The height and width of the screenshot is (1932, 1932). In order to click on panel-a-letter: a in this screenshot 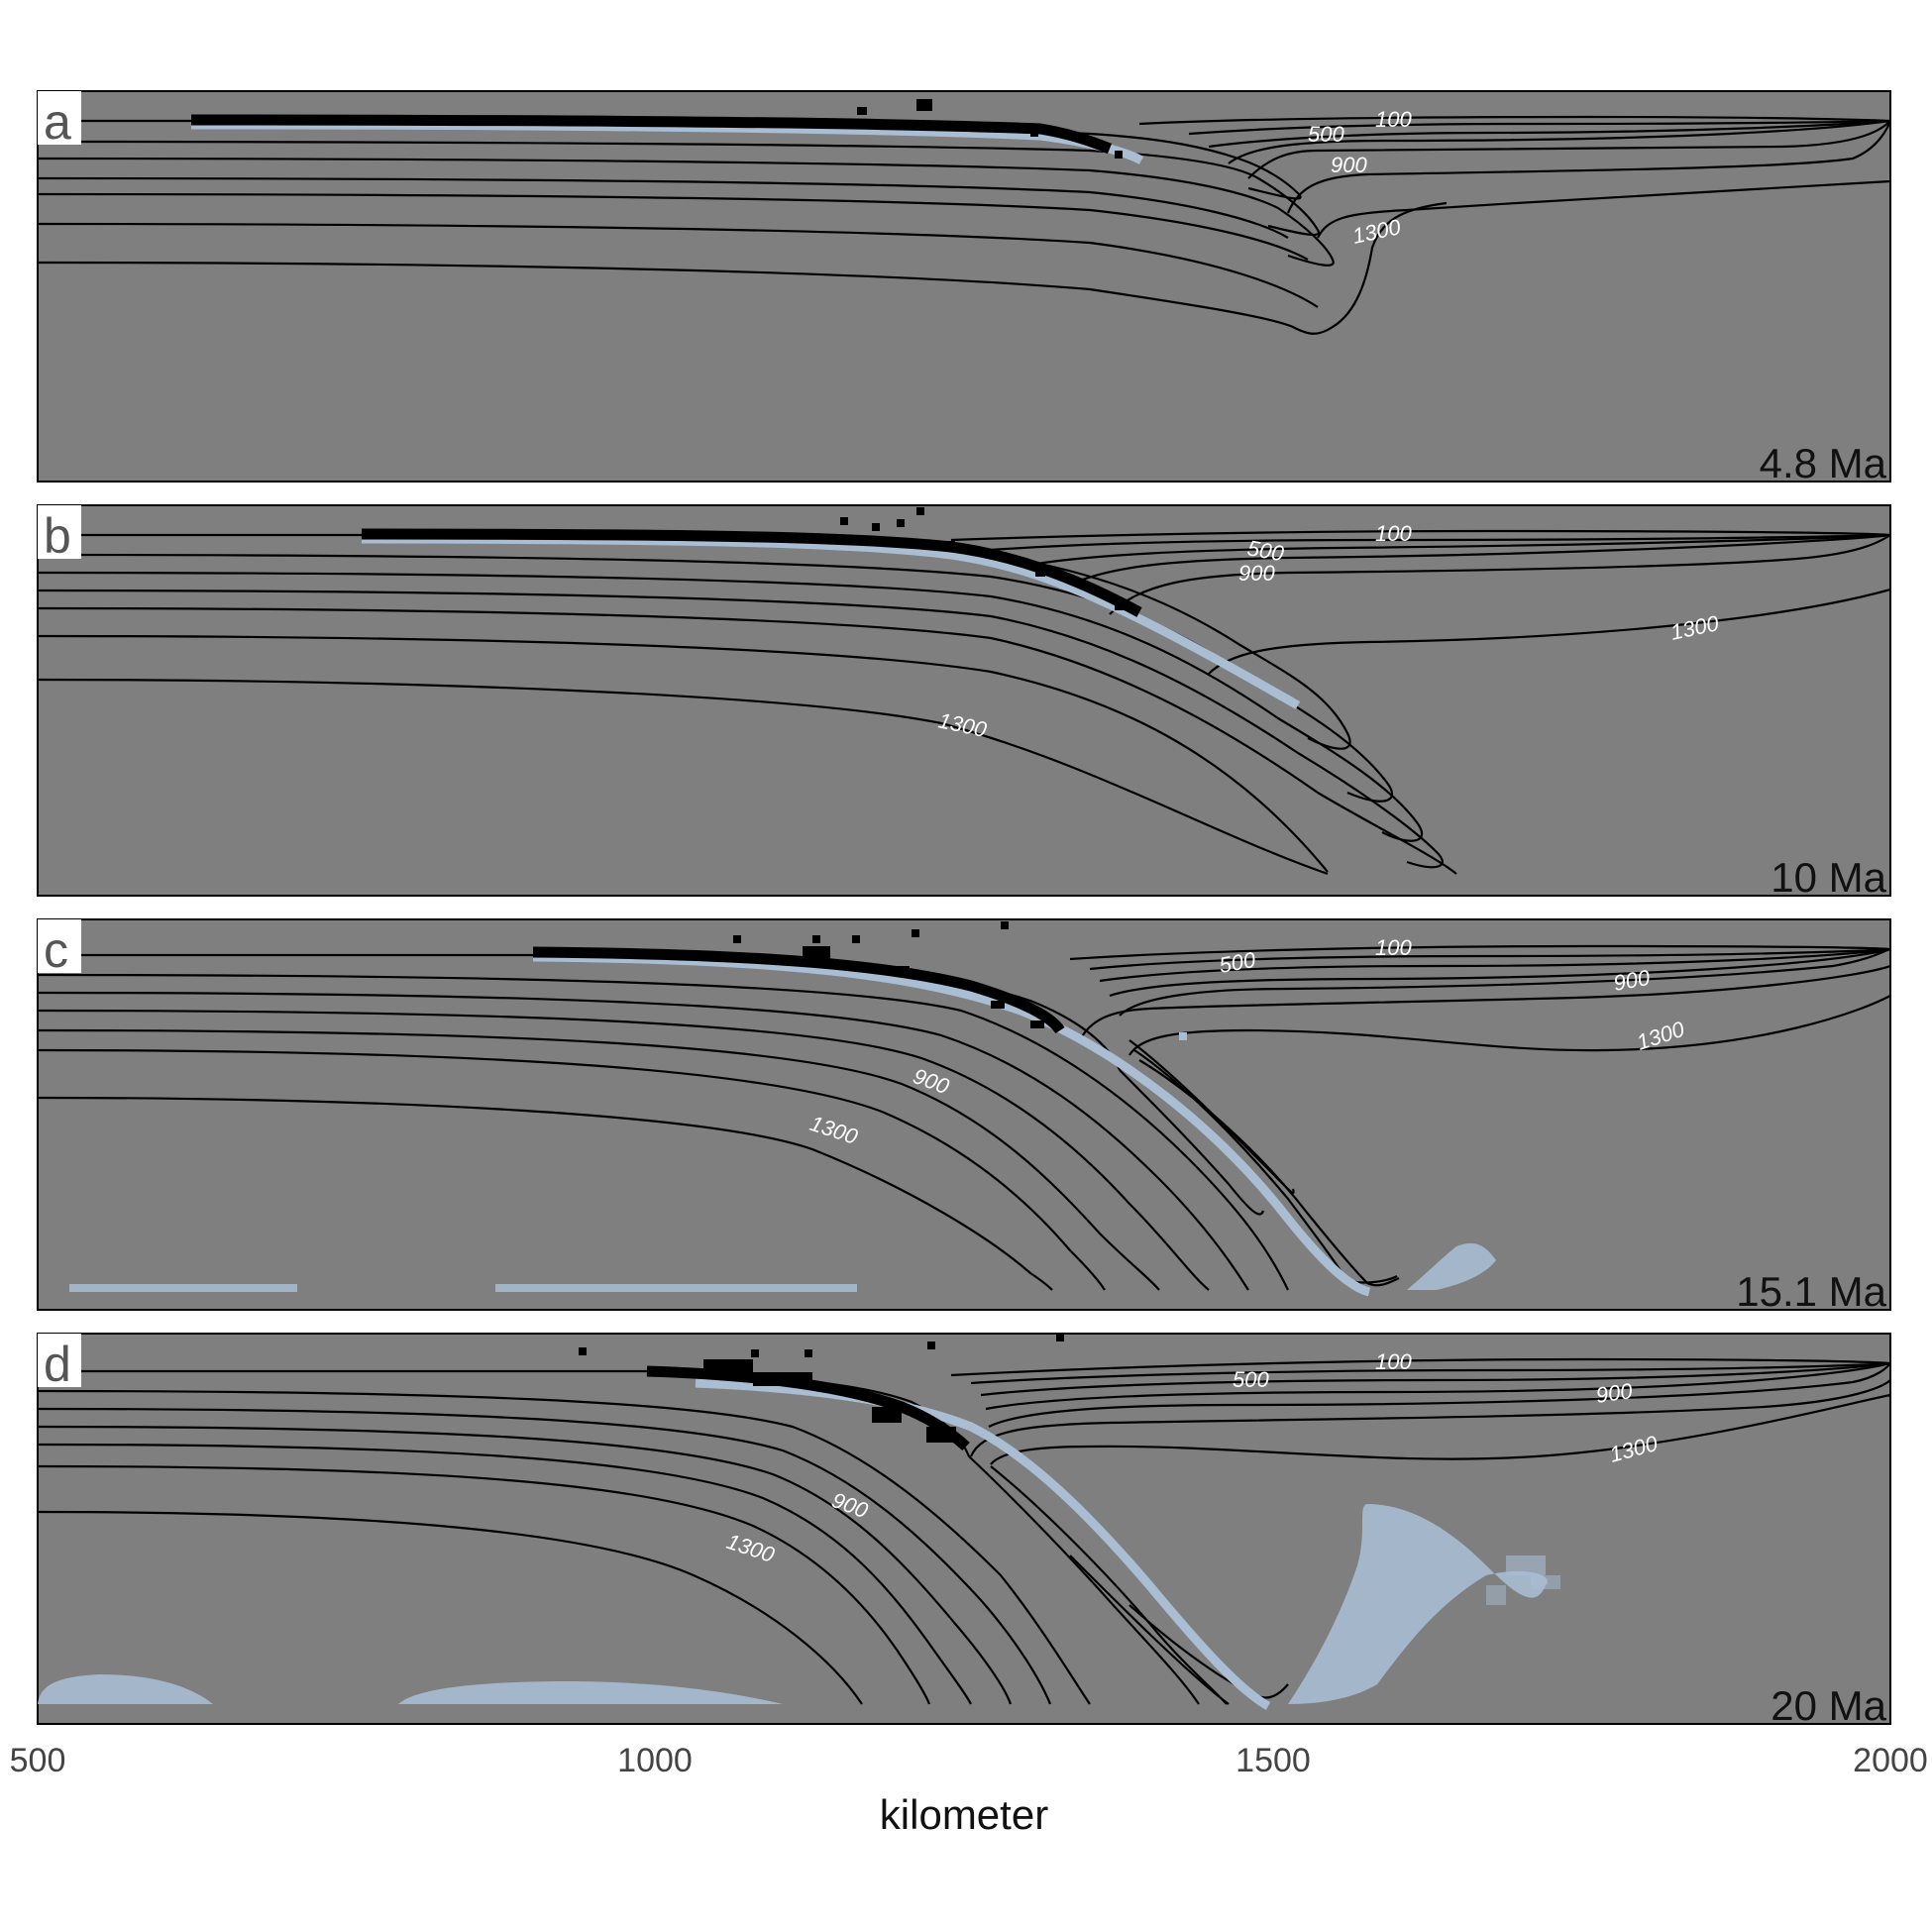, I will do `click(58, 122)`.